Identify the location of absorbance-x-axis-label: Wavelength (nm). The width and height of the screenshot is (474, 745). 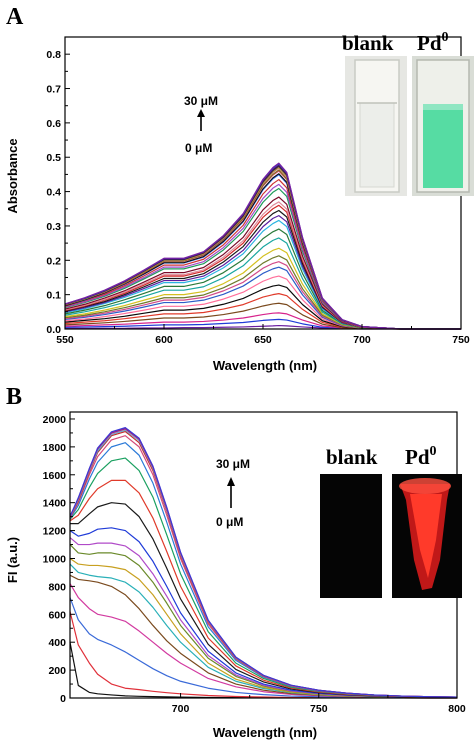
(265, 365).